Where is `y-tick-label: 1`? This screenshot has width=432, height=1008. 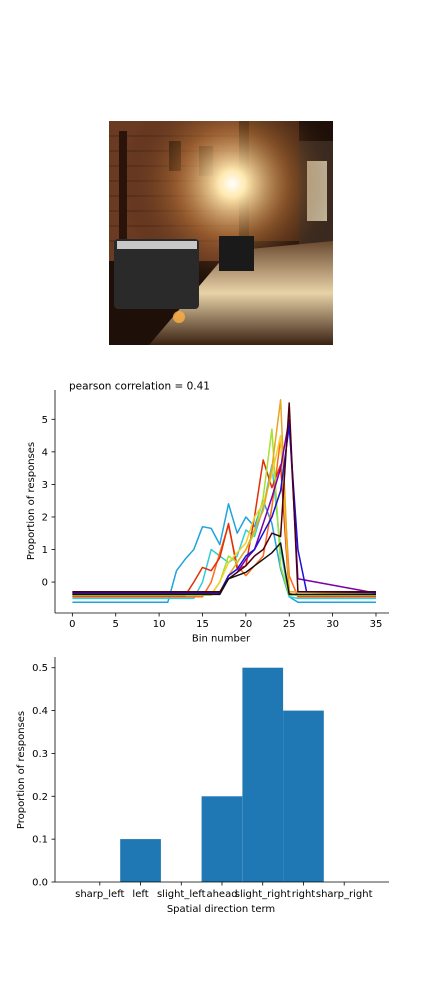 y-tick-label: 1 is located at coordinates (45, 550).